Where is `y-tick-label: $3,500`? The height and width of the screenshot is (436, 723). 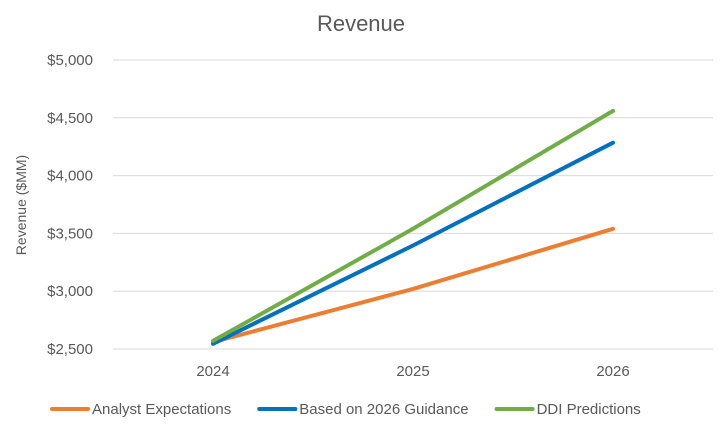
y-tick-label: $3,500 is located at coordinates (70, 233).